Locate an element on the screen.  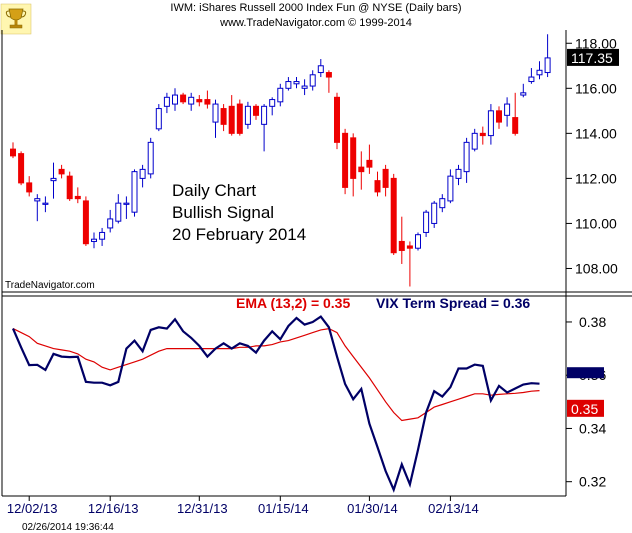
watermark-text: TradeNavigator.com is located at coordinates (50, 285).